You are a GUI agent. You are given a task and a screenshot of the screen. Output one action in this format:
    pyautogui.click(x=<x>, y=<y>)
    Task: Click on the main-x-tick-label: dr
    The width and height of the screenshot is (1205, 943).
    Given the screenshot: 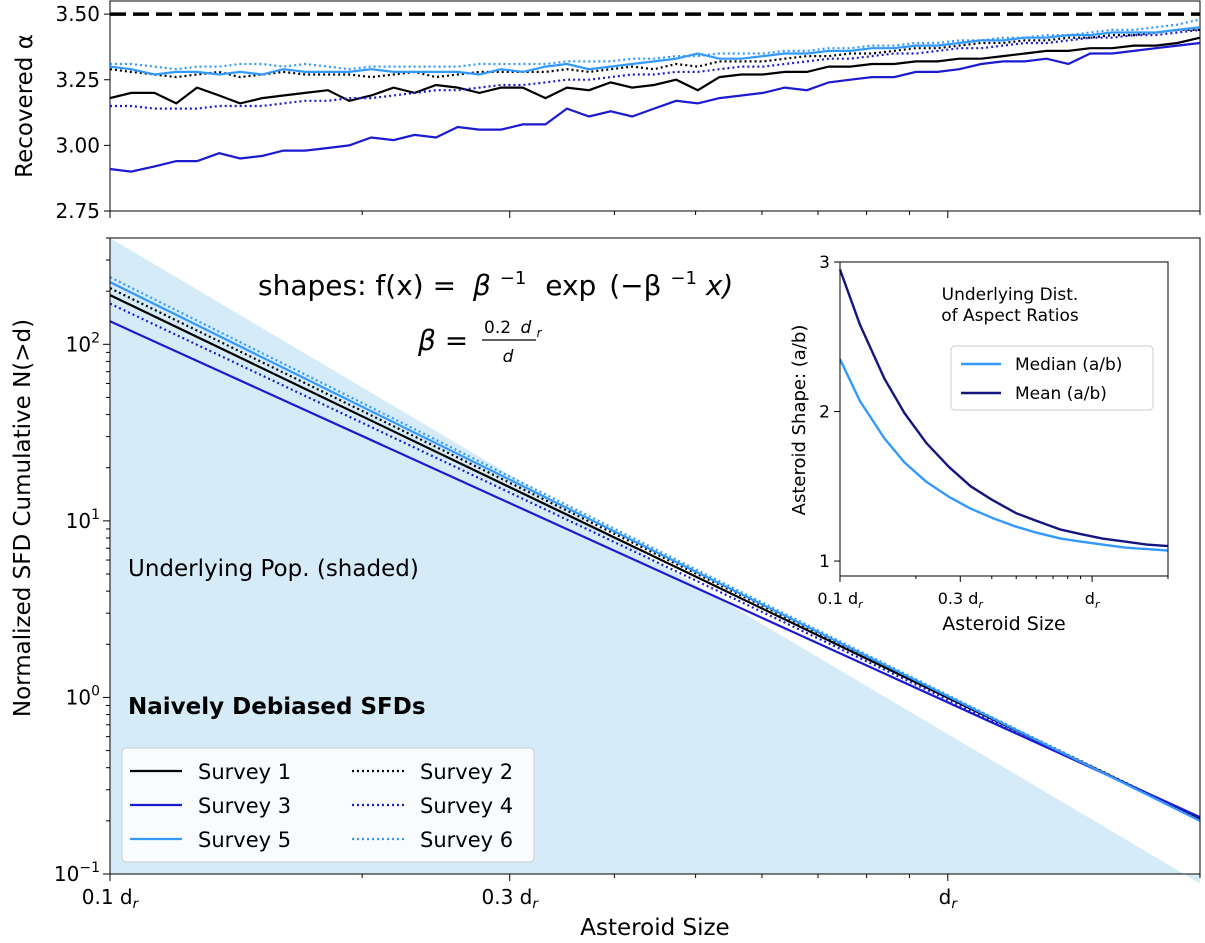 What is the action you would take?
    pyautogui.click(x=949, y=898)
    